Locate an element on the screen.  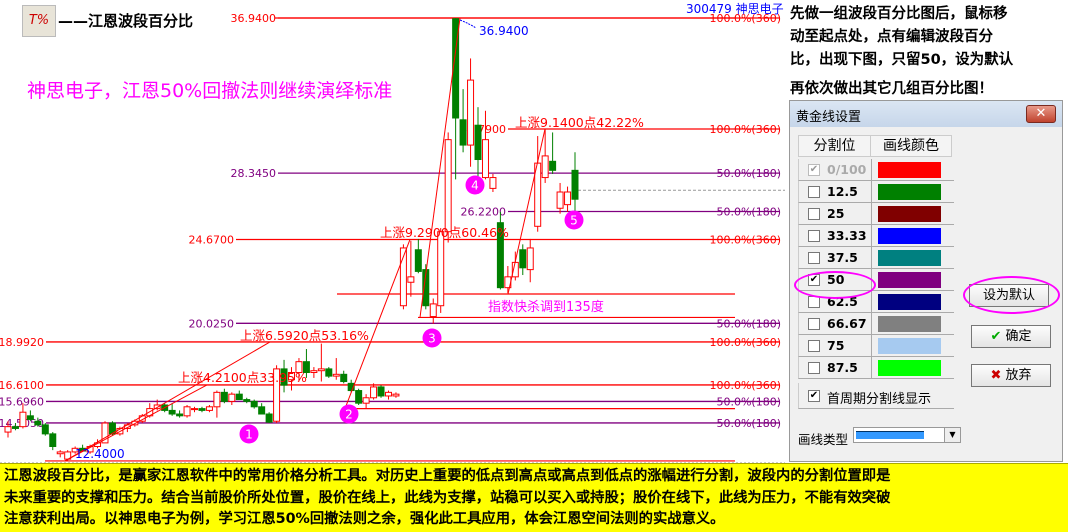
wave-point-number: 3 is located at coordinates (432, 339).